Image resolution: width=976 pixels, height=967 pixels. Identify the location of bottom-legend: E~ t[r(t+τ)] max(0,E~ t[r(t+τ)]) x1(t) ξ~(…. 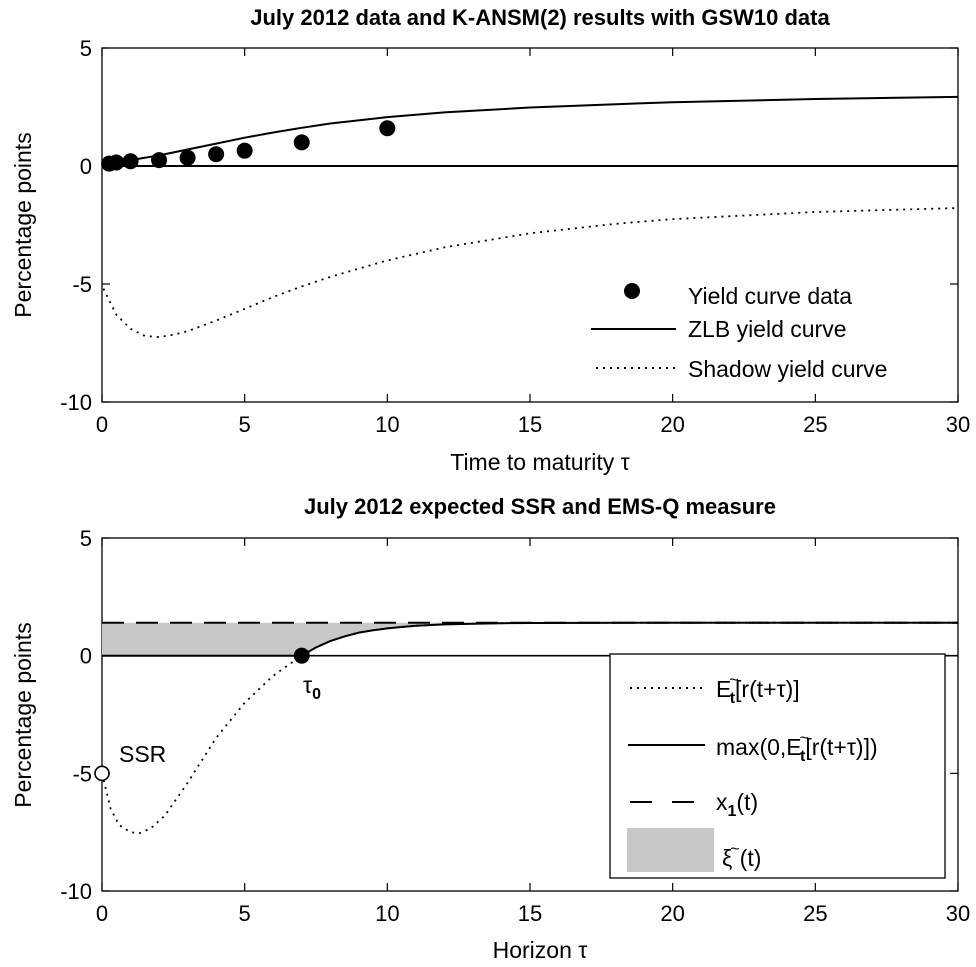
(777, 766).